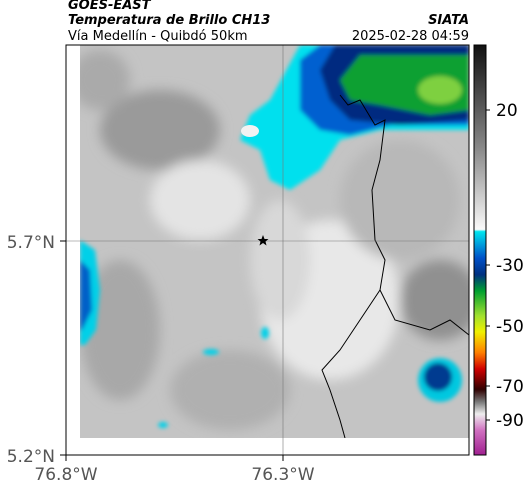 The image size is (526, 491). What do you see at coordinates (263, 240) in the screenshot?
I see `city-marker` at bounding box center [263, 240].